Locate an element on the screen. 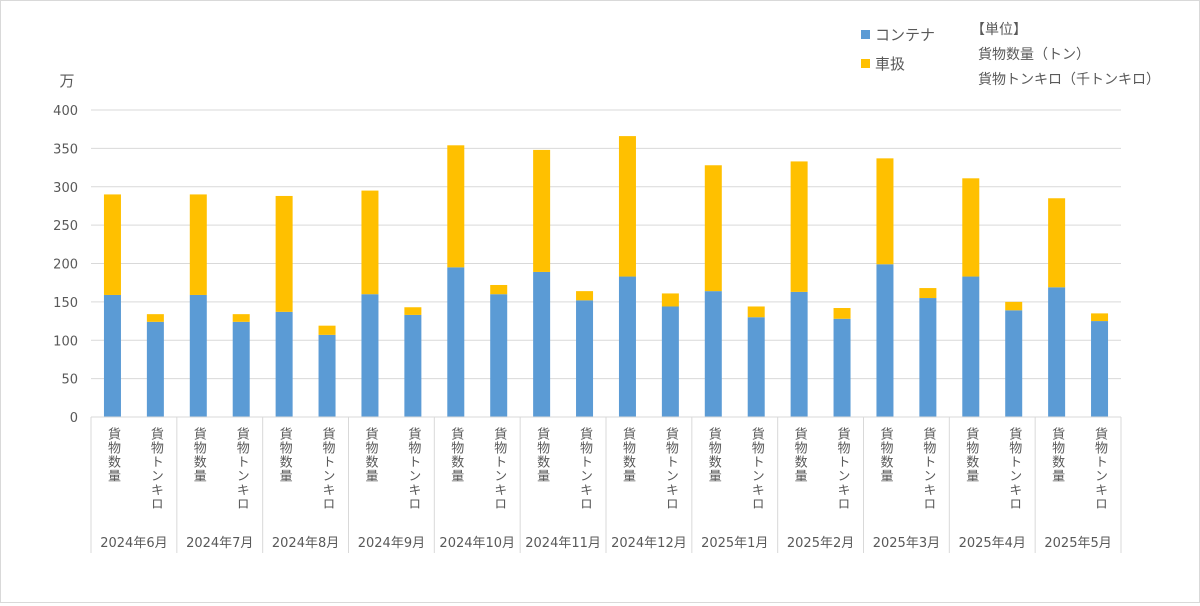 The height and width of the screenshot is (606, 1200). x-group-label: 2024年6月 is located at coordinates (133, 543).